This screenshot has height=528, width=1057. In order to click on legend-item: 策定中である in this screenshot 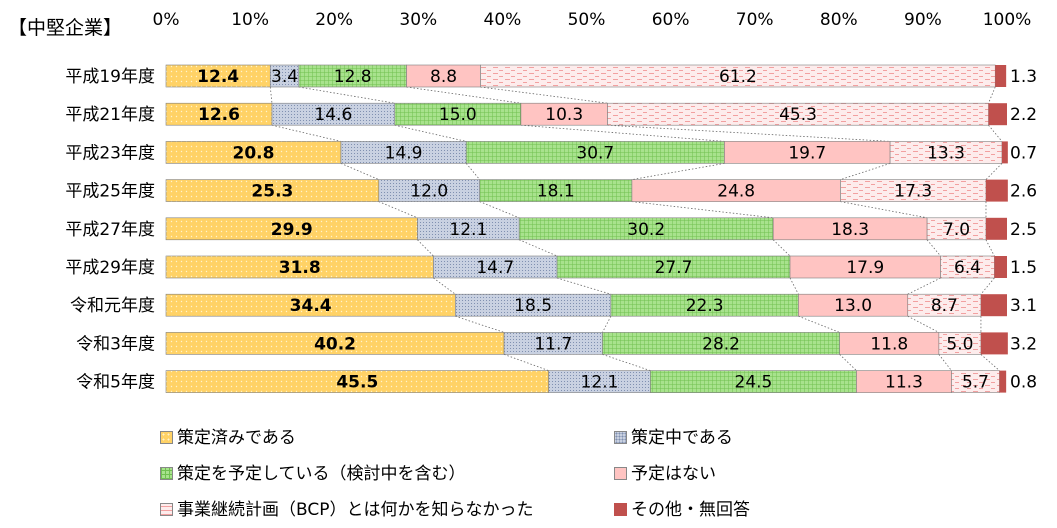, I will do `click(673, 435)`.